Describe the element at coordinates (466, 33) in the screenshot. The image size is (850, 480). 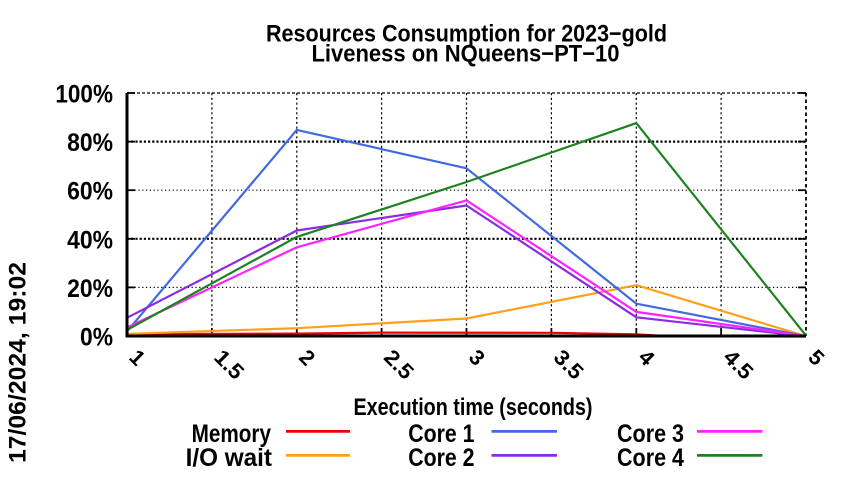
I see `svg-text:Resources Consumption for 2023: Resources Consumption for 2023−gold` at that location.